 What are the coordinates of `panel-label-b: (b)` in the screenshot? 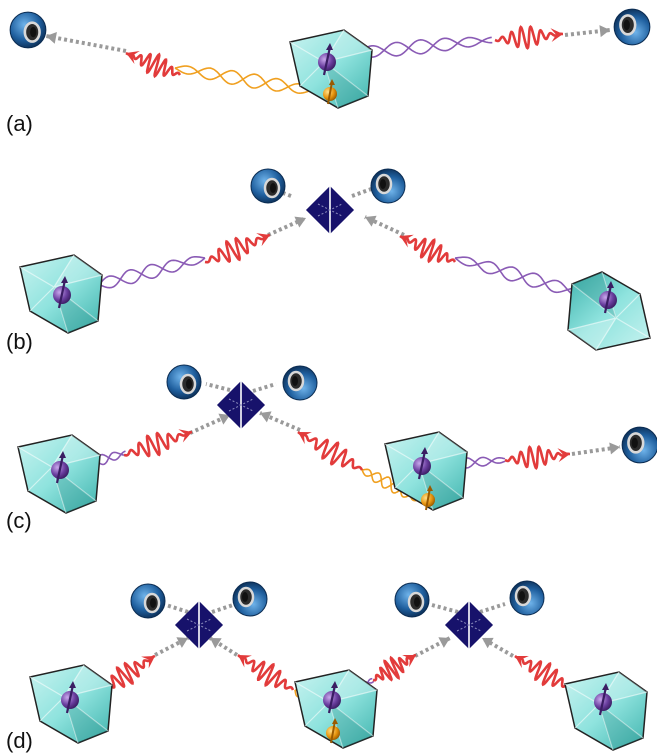 It's located at (19, 341).